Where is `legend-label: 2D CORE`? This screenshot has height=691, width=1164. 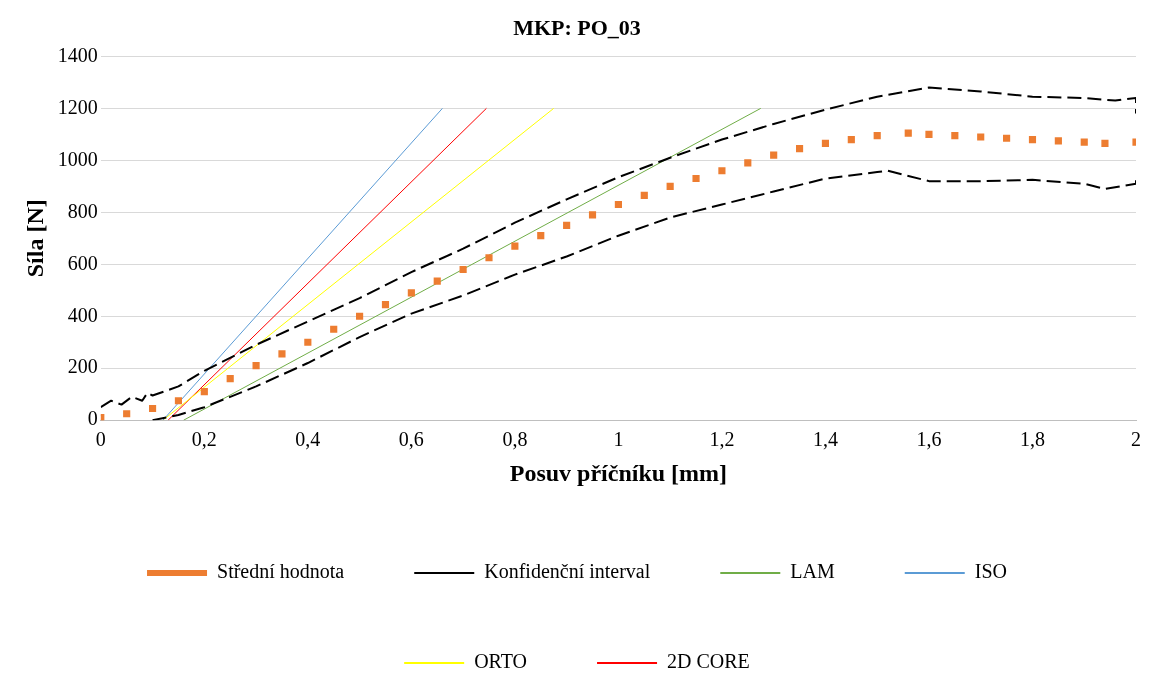 legend-label: 2D CORE is located at coordinates (708, 661).